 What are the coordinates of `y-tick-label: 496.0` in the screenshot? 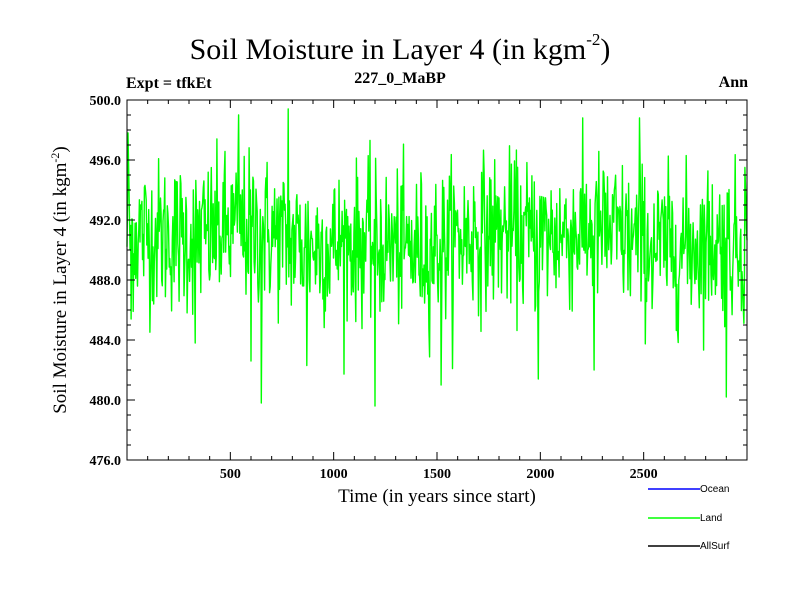 It's located at (106, 161).